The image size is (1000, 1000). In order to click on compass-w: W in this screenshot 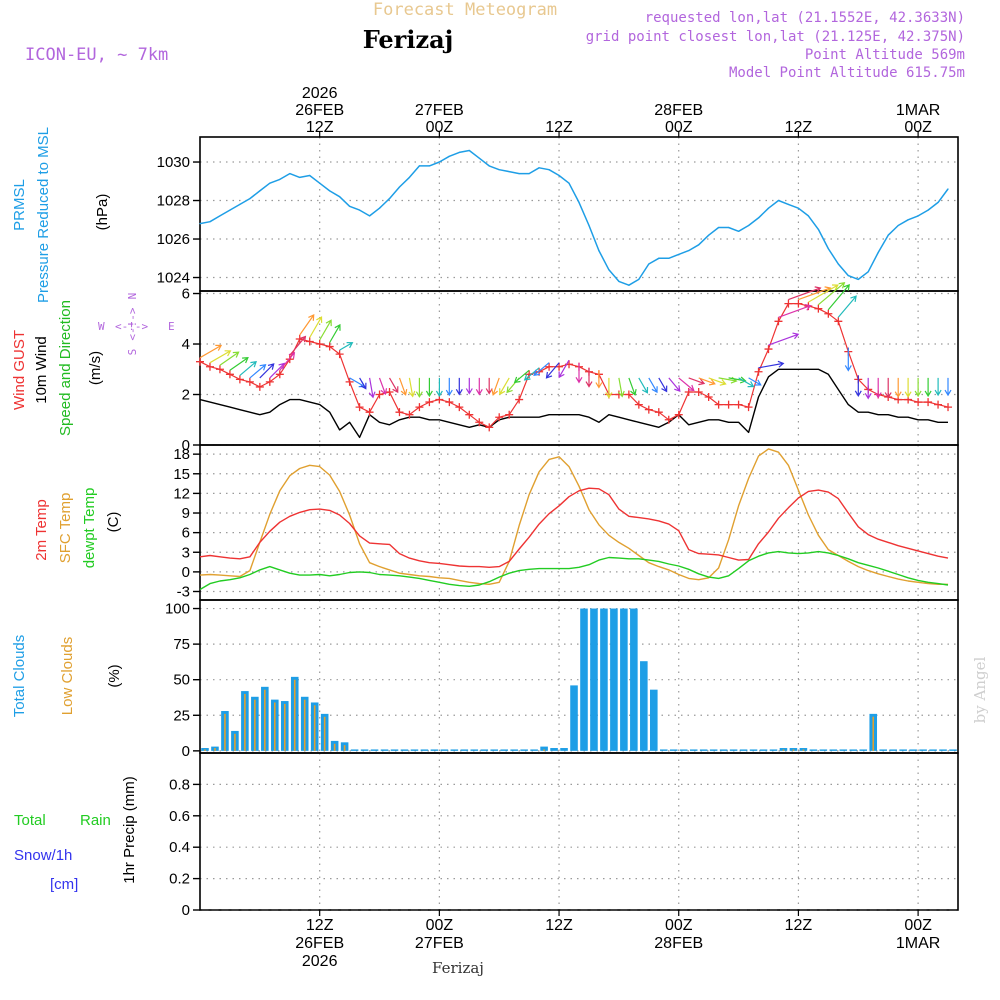, I will do `click(101, 326)`.